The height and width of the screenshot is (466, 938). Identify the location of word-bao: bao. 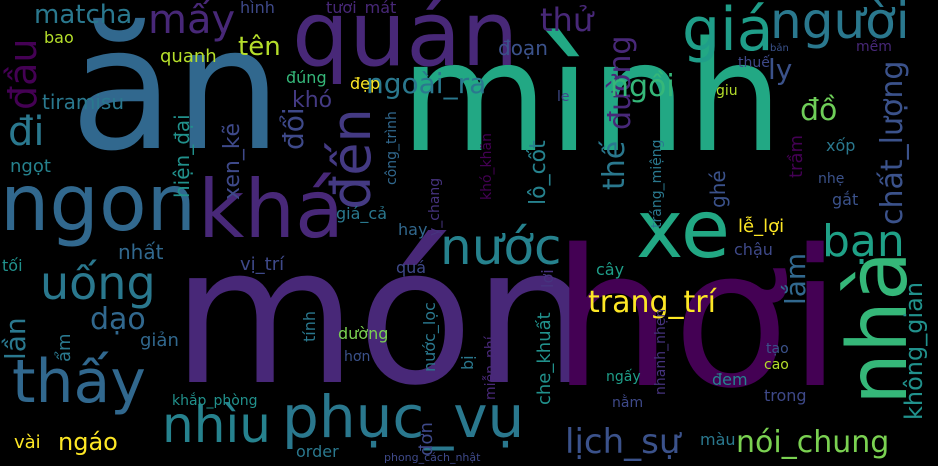
(59, 37).